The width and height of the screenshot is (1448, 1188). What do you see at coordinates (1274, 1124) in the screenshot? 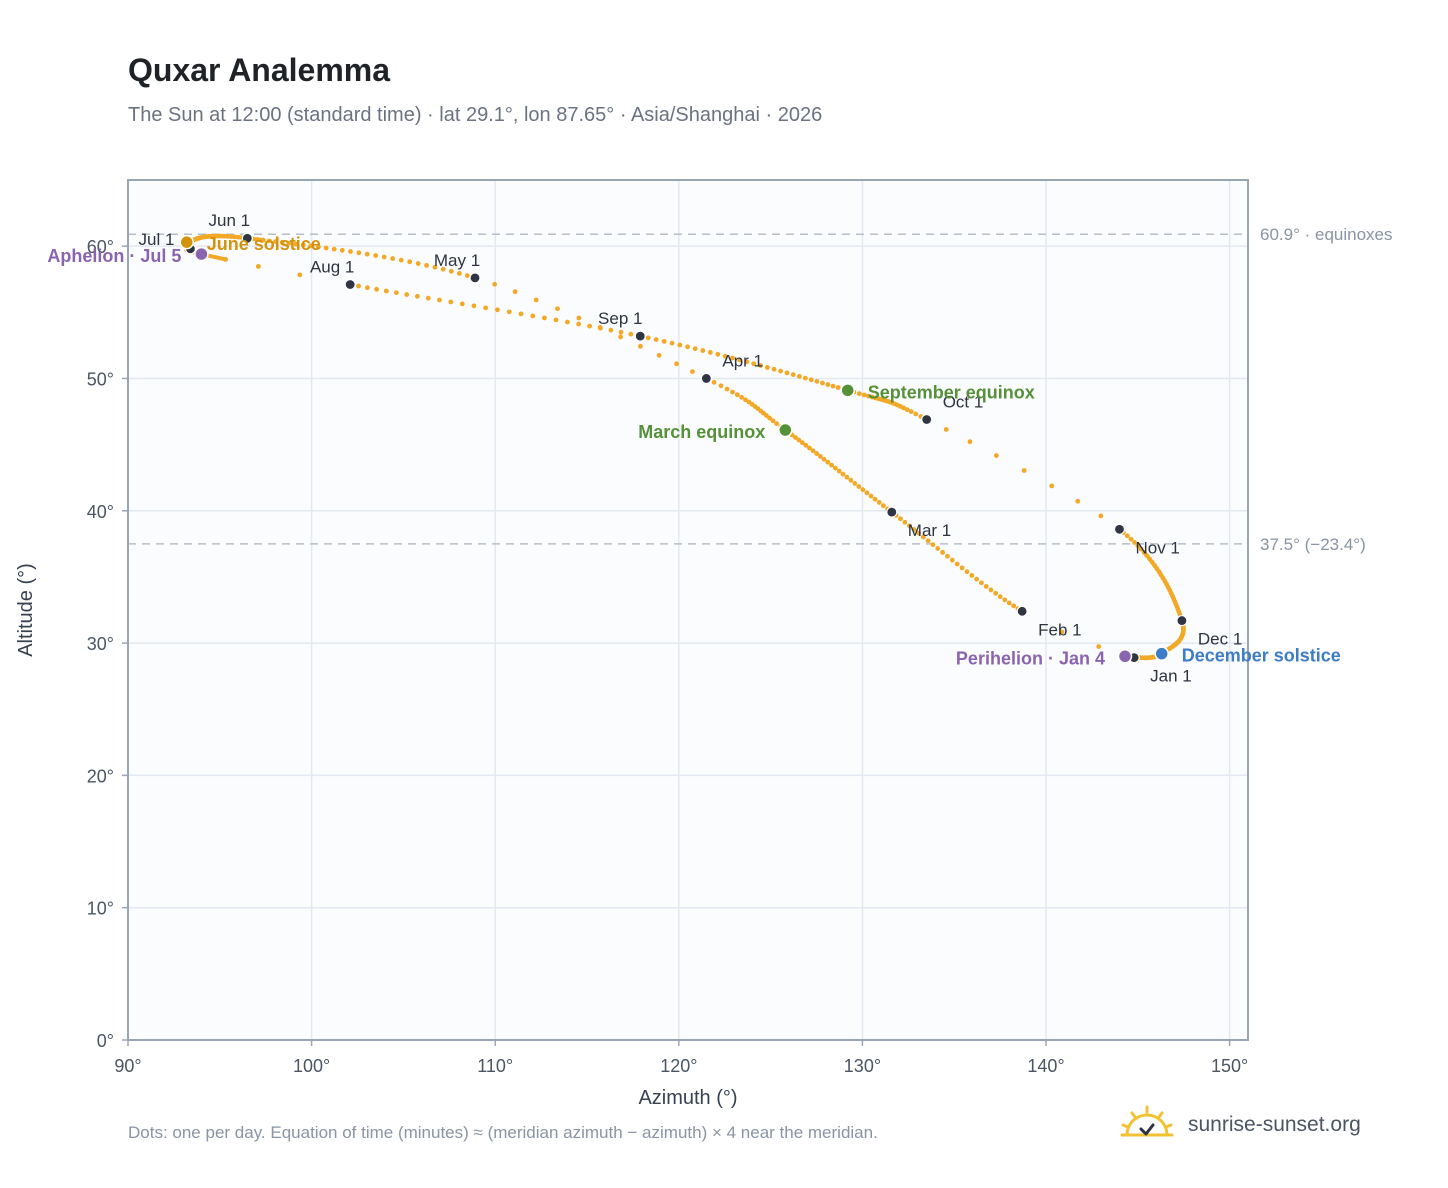
I see `brand-name: sunrise-sunset.org` at bounding box center [1274, 1124].